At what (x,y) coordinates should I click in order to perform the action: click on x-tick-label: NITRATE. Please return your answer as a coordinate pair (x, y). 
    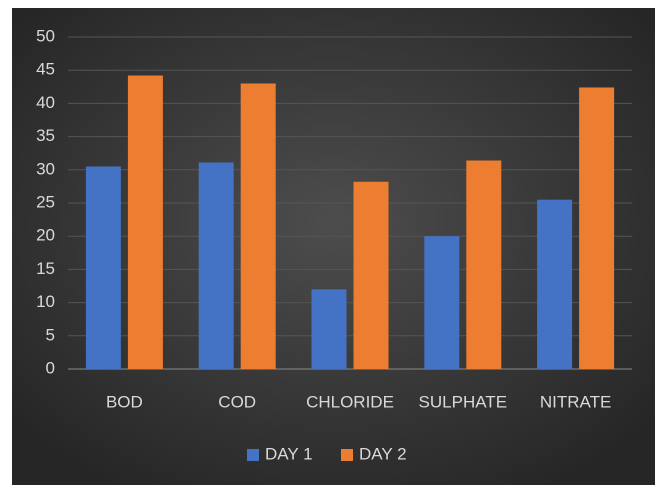
    Looking at the image, I should click on (575, 401).